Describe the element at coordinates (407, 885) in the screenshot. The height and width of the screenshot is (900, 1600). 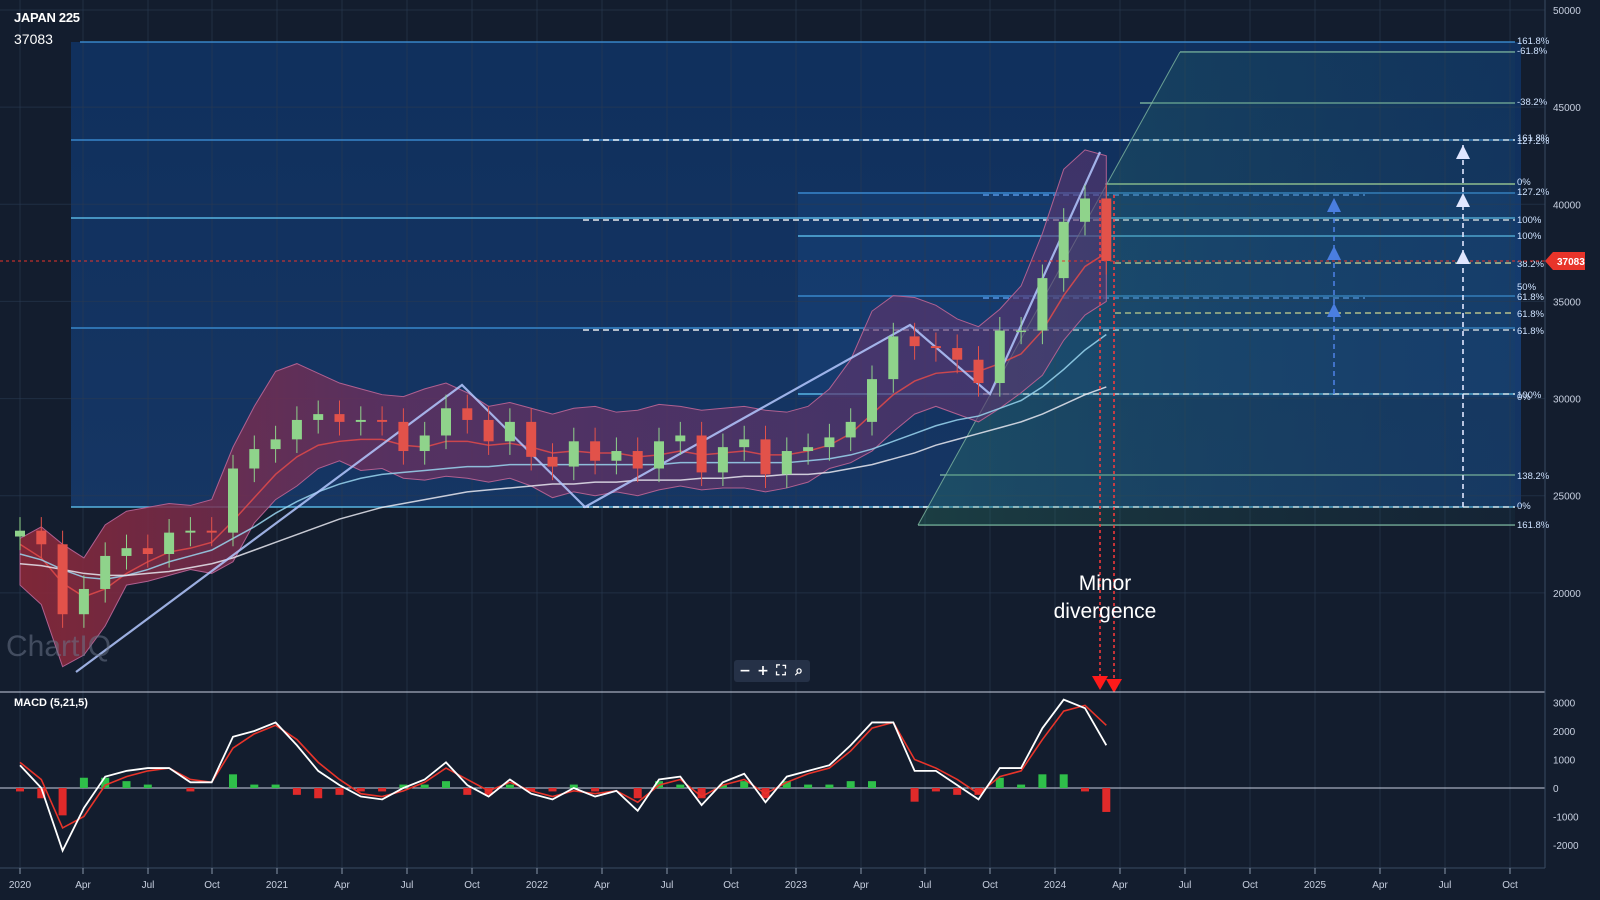
I see `x-axis-label-6: Jul` at that location.